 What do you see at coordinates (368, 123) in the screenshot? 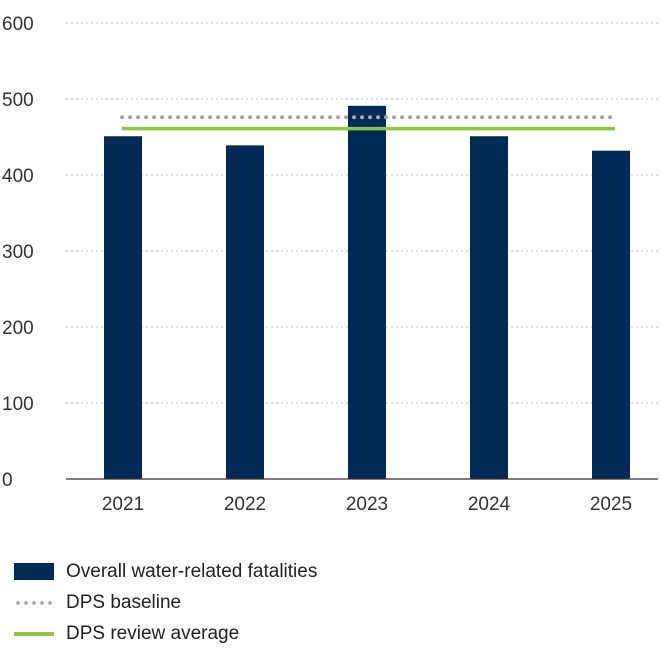
I see `reference-lines` at bounding box center [368, 123].